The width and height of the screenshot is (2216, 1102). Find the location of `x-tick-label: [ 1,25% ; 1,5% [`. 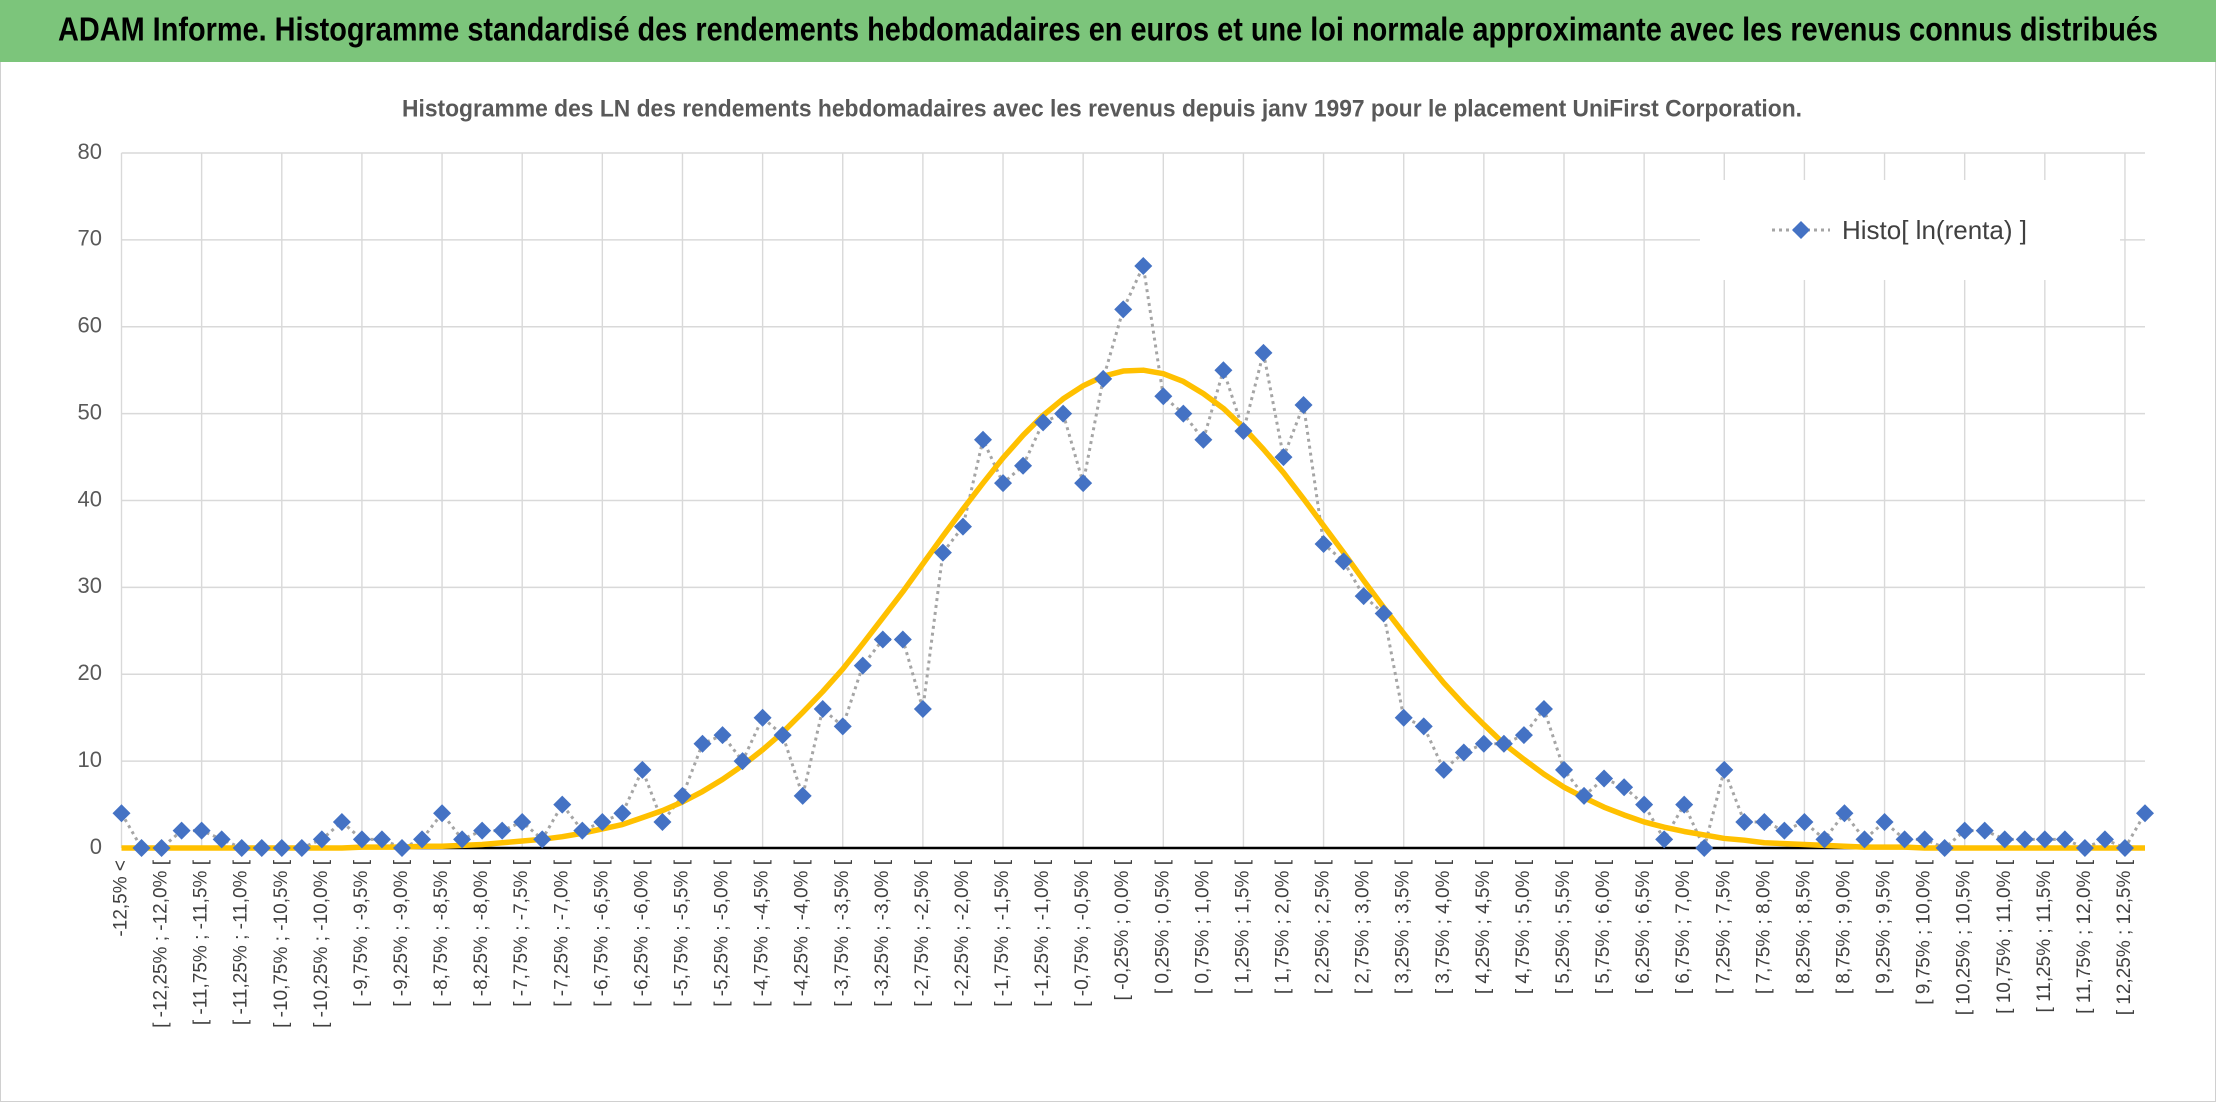

x-tick-label: [ 1,25% ; 1,5% [ is located at coordinates (1242, 926).